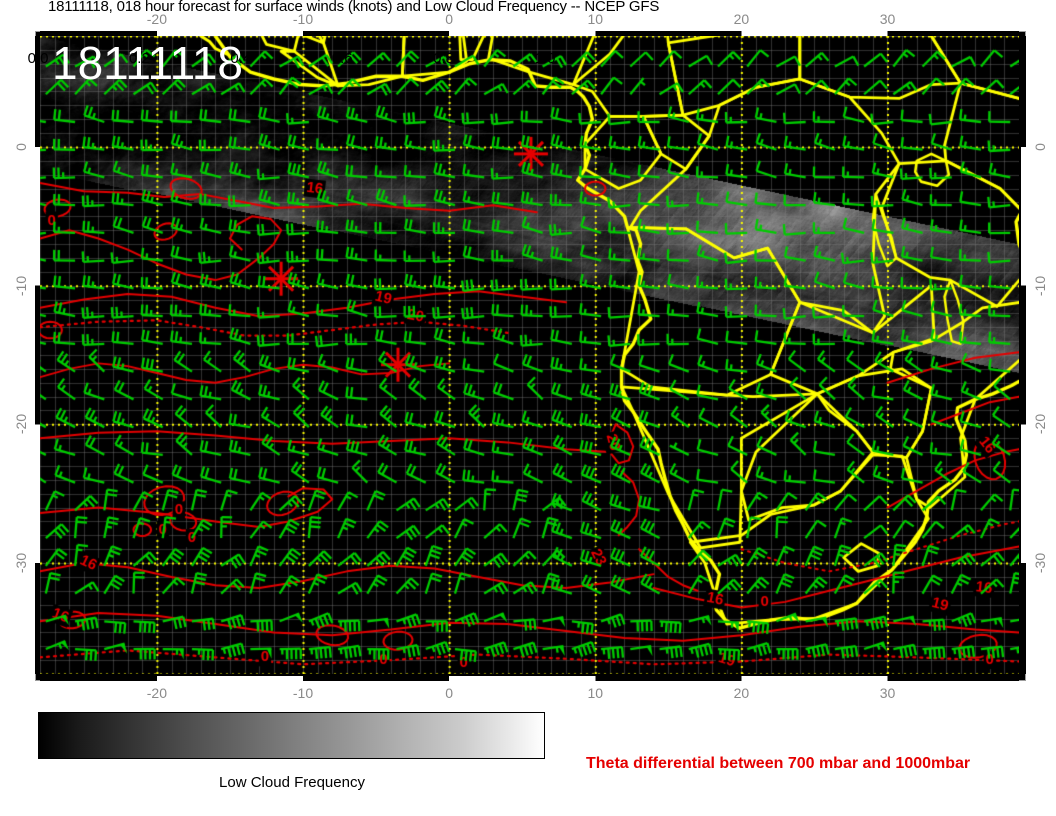 Image resolution: width=1056 pixels, height=816 pixels. What do you see at coordinates (292, 782) in the screenshot?
I see `colorbar-label: Low Cloud Frequency` at bounding box center [292, 782].